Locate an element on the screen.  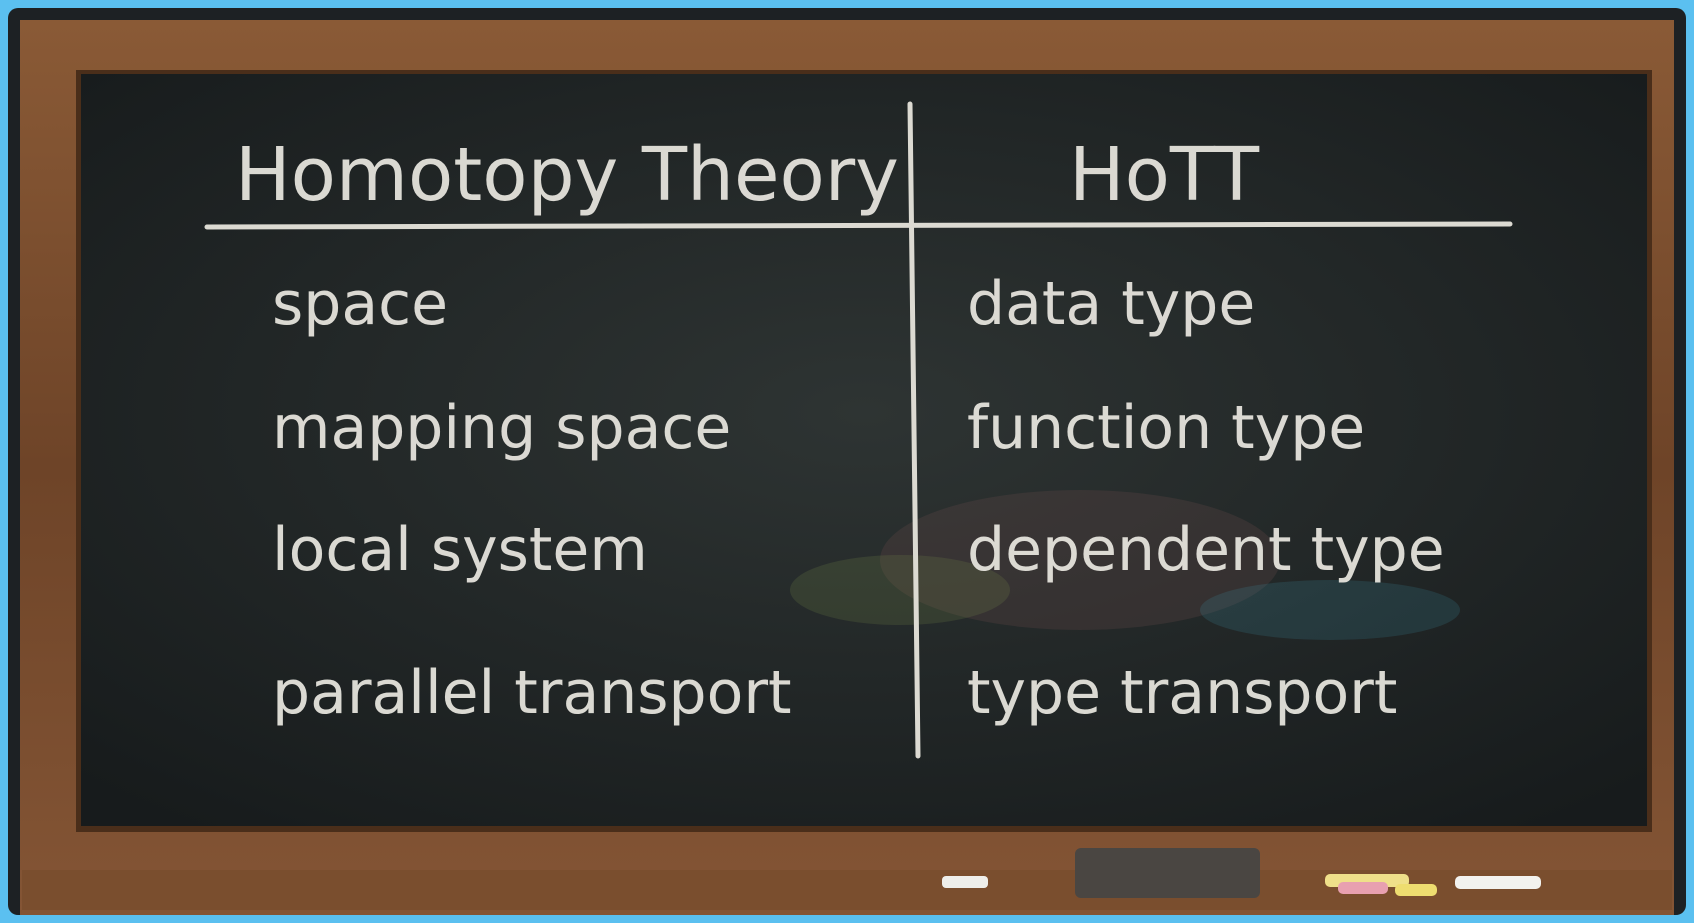
eraser is located at coordinates (1167, 873).